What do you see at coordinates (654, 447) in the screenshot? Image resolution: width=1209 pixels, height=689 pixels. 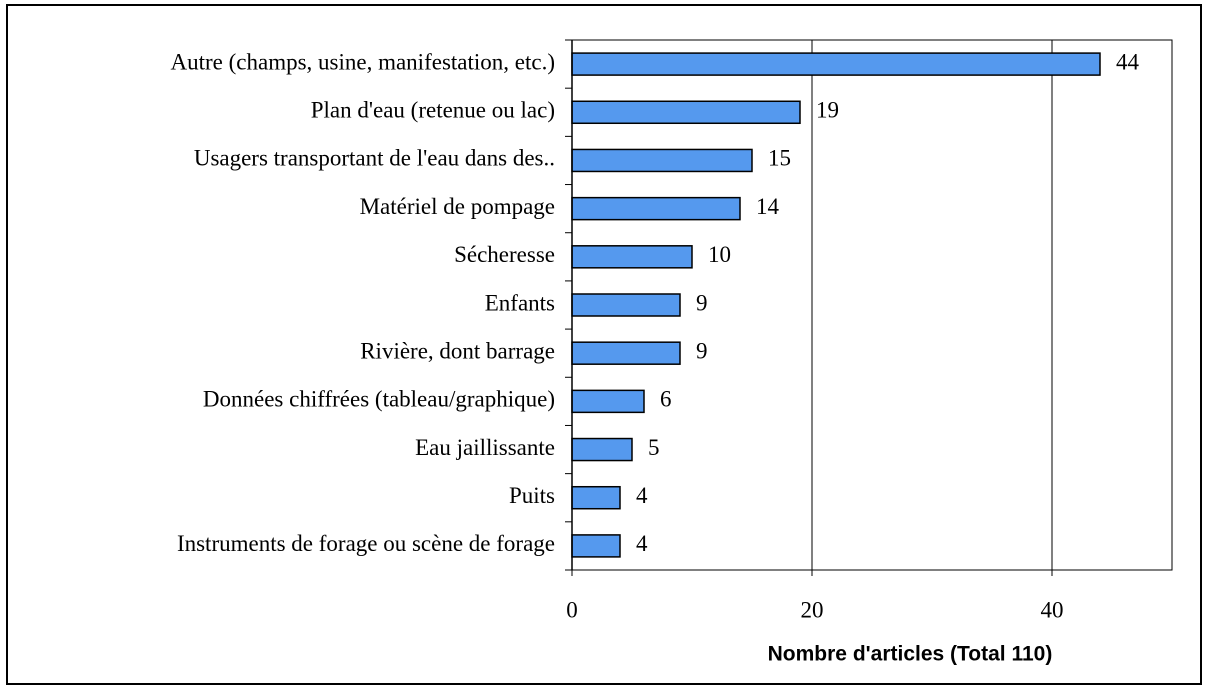 I see `value-label: 5` at bounding box center [654, 447].